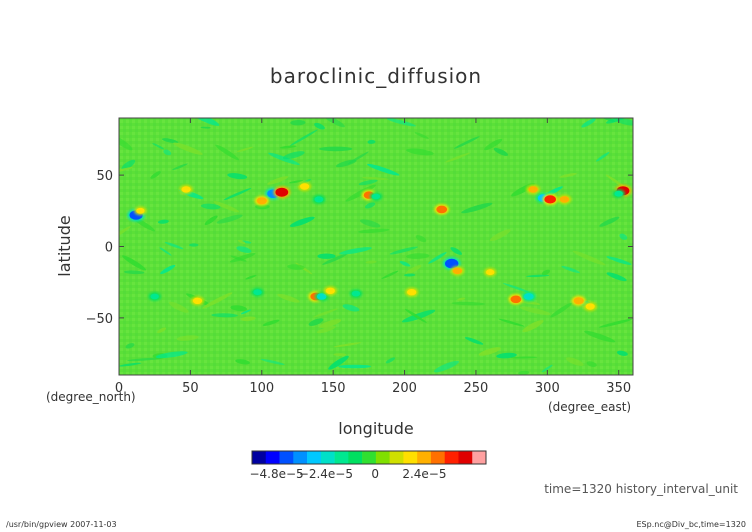 The width and height of the screenshot is (752, 532). Describe the element at coordinates (476, 388) in the screenshot. I see `x-tick-label: 250` at that location.